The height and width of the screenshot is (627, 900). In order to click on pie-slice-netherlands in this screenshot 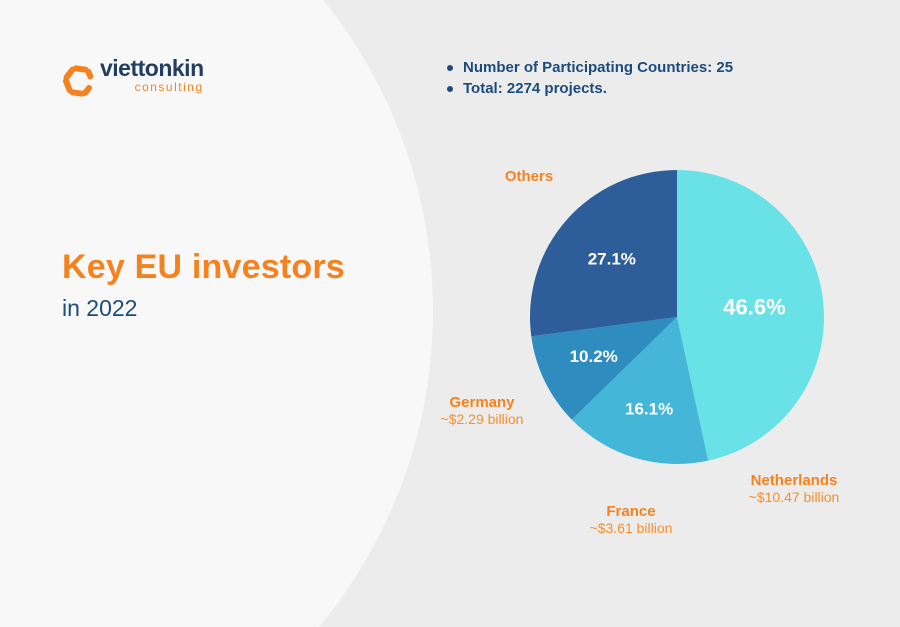, I will do `click(751, 315)`.